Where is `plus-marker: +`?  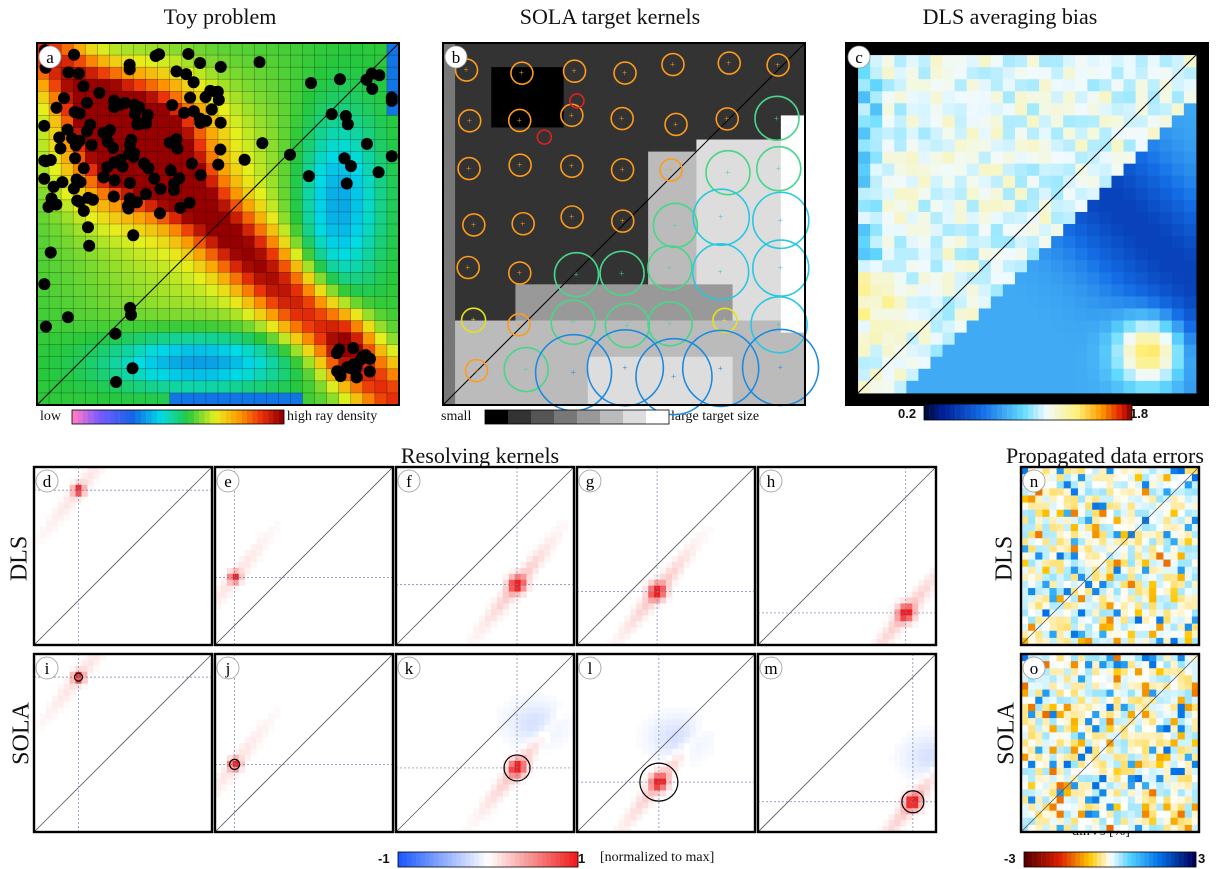
plus-marker: + is located at coordinates (720, 272).